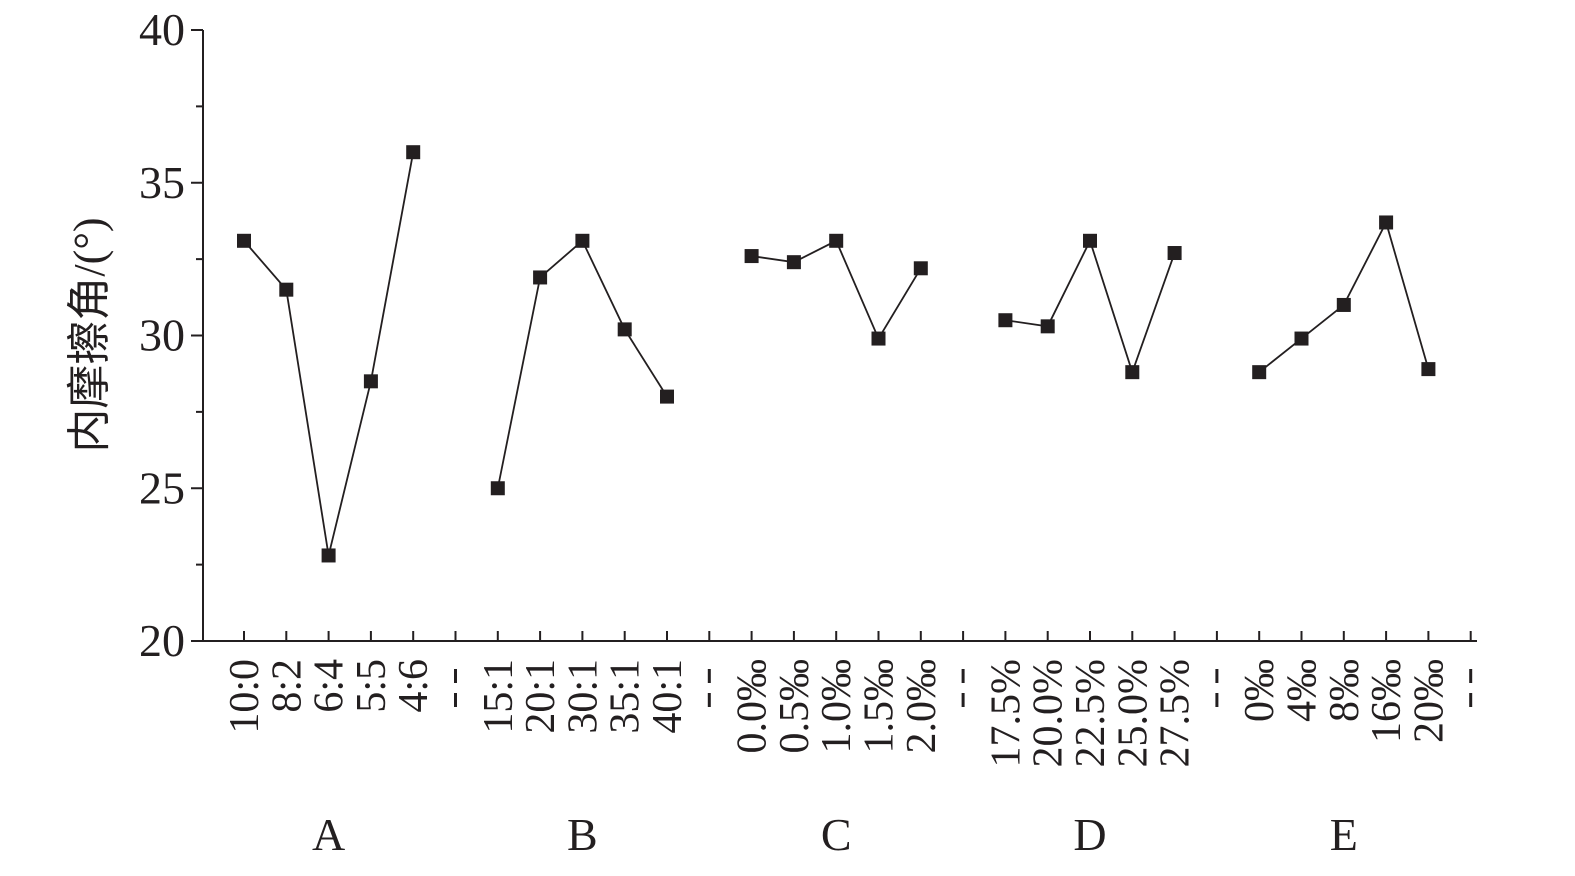  What do you see at coordinates (328, 834) in the screenshot?
I see `group-label: A` at bounding box center [328, 834].